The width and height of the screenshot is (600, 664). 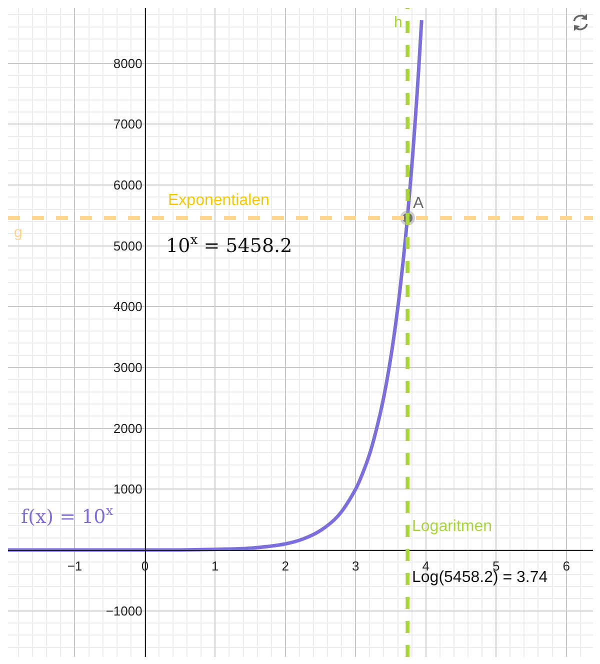 What do you see at coordinates (74, 566) in the screenshot?
I see `x-tick-label: −1` at bounding box center [74, 566].